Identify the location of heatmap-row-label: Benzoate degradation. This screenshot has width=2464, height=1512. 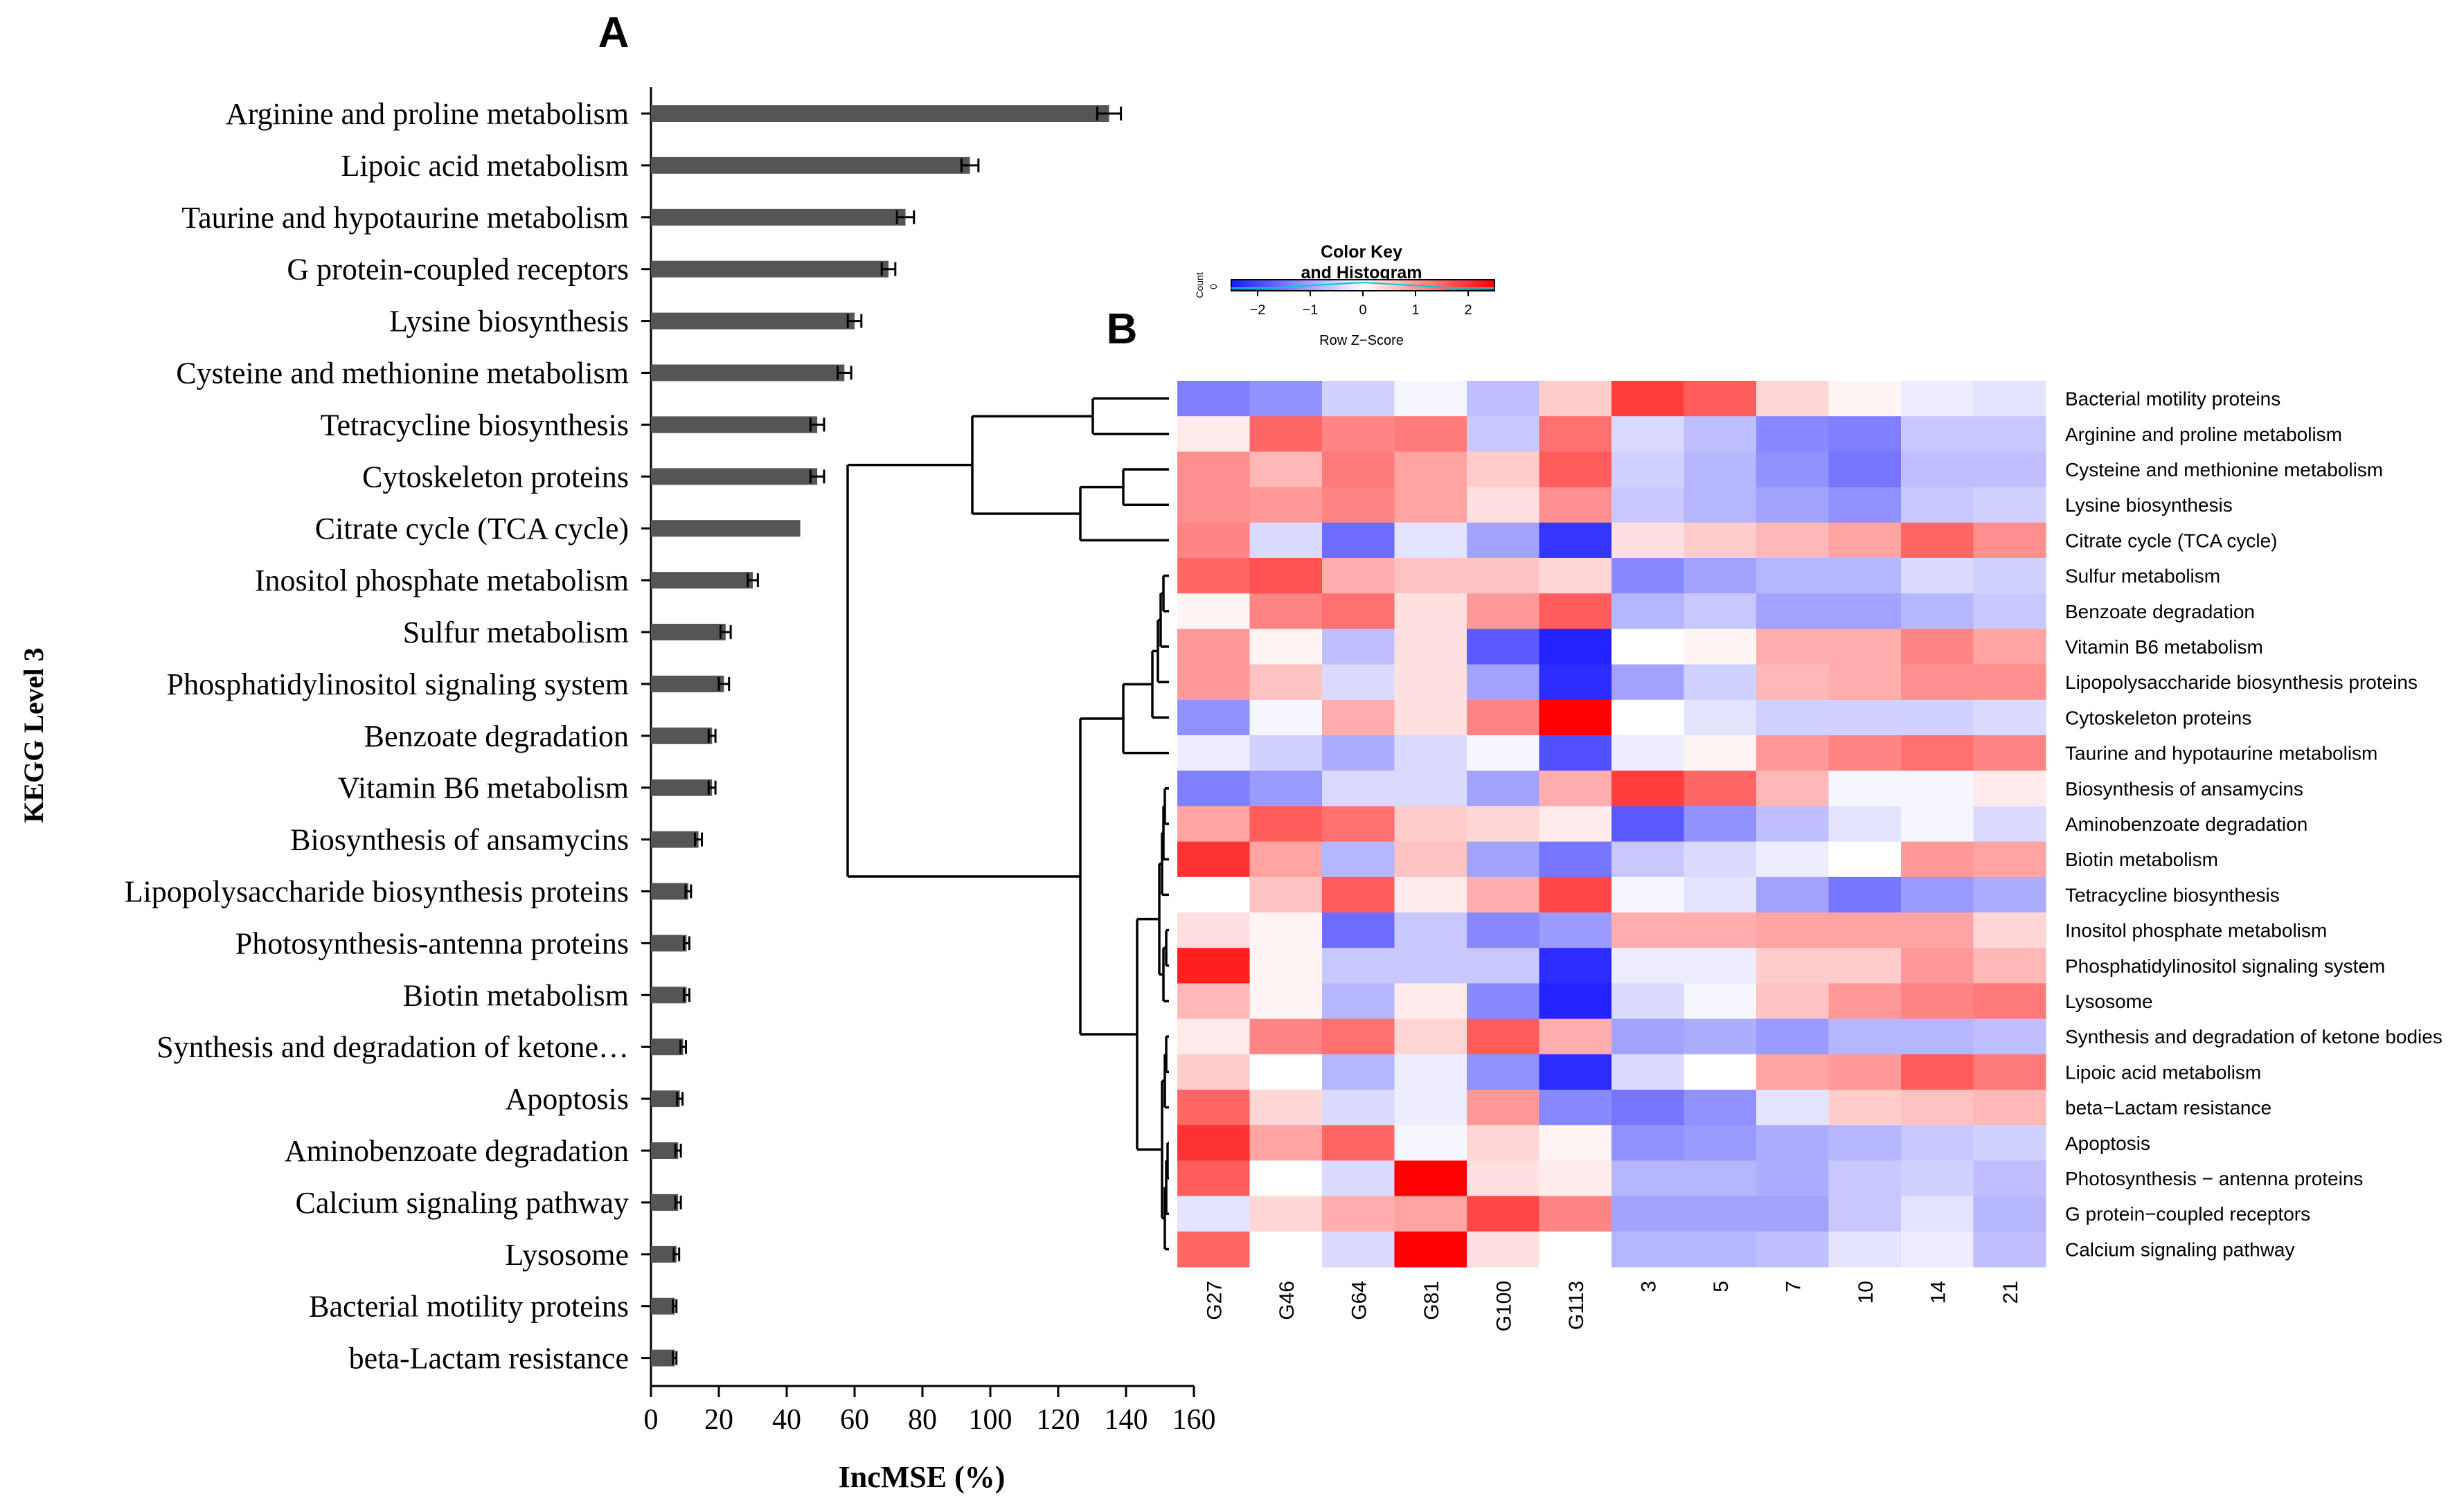
(2160, 611).